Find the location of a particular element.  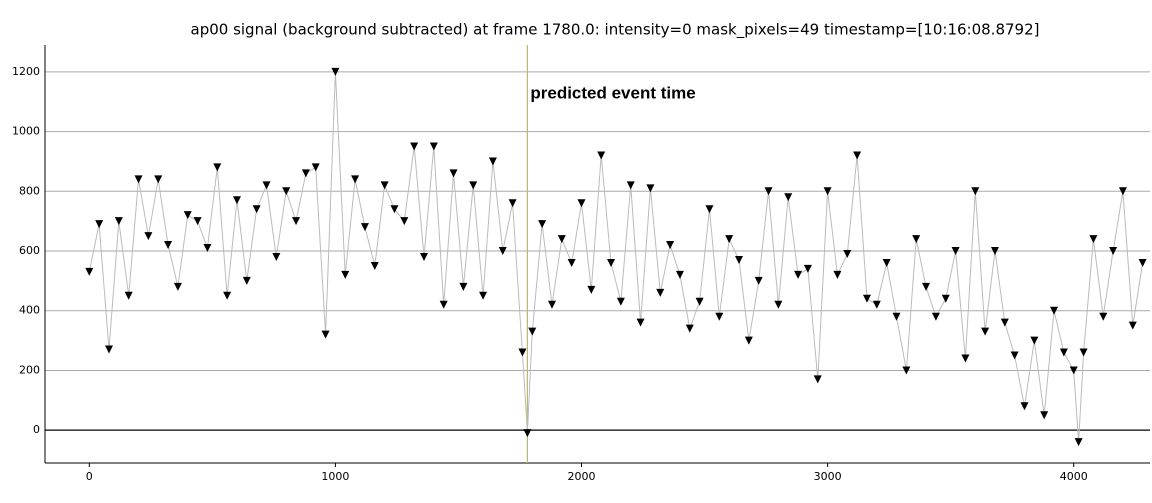

y-tick-label: 1200 is located at coordinates (26, 71).